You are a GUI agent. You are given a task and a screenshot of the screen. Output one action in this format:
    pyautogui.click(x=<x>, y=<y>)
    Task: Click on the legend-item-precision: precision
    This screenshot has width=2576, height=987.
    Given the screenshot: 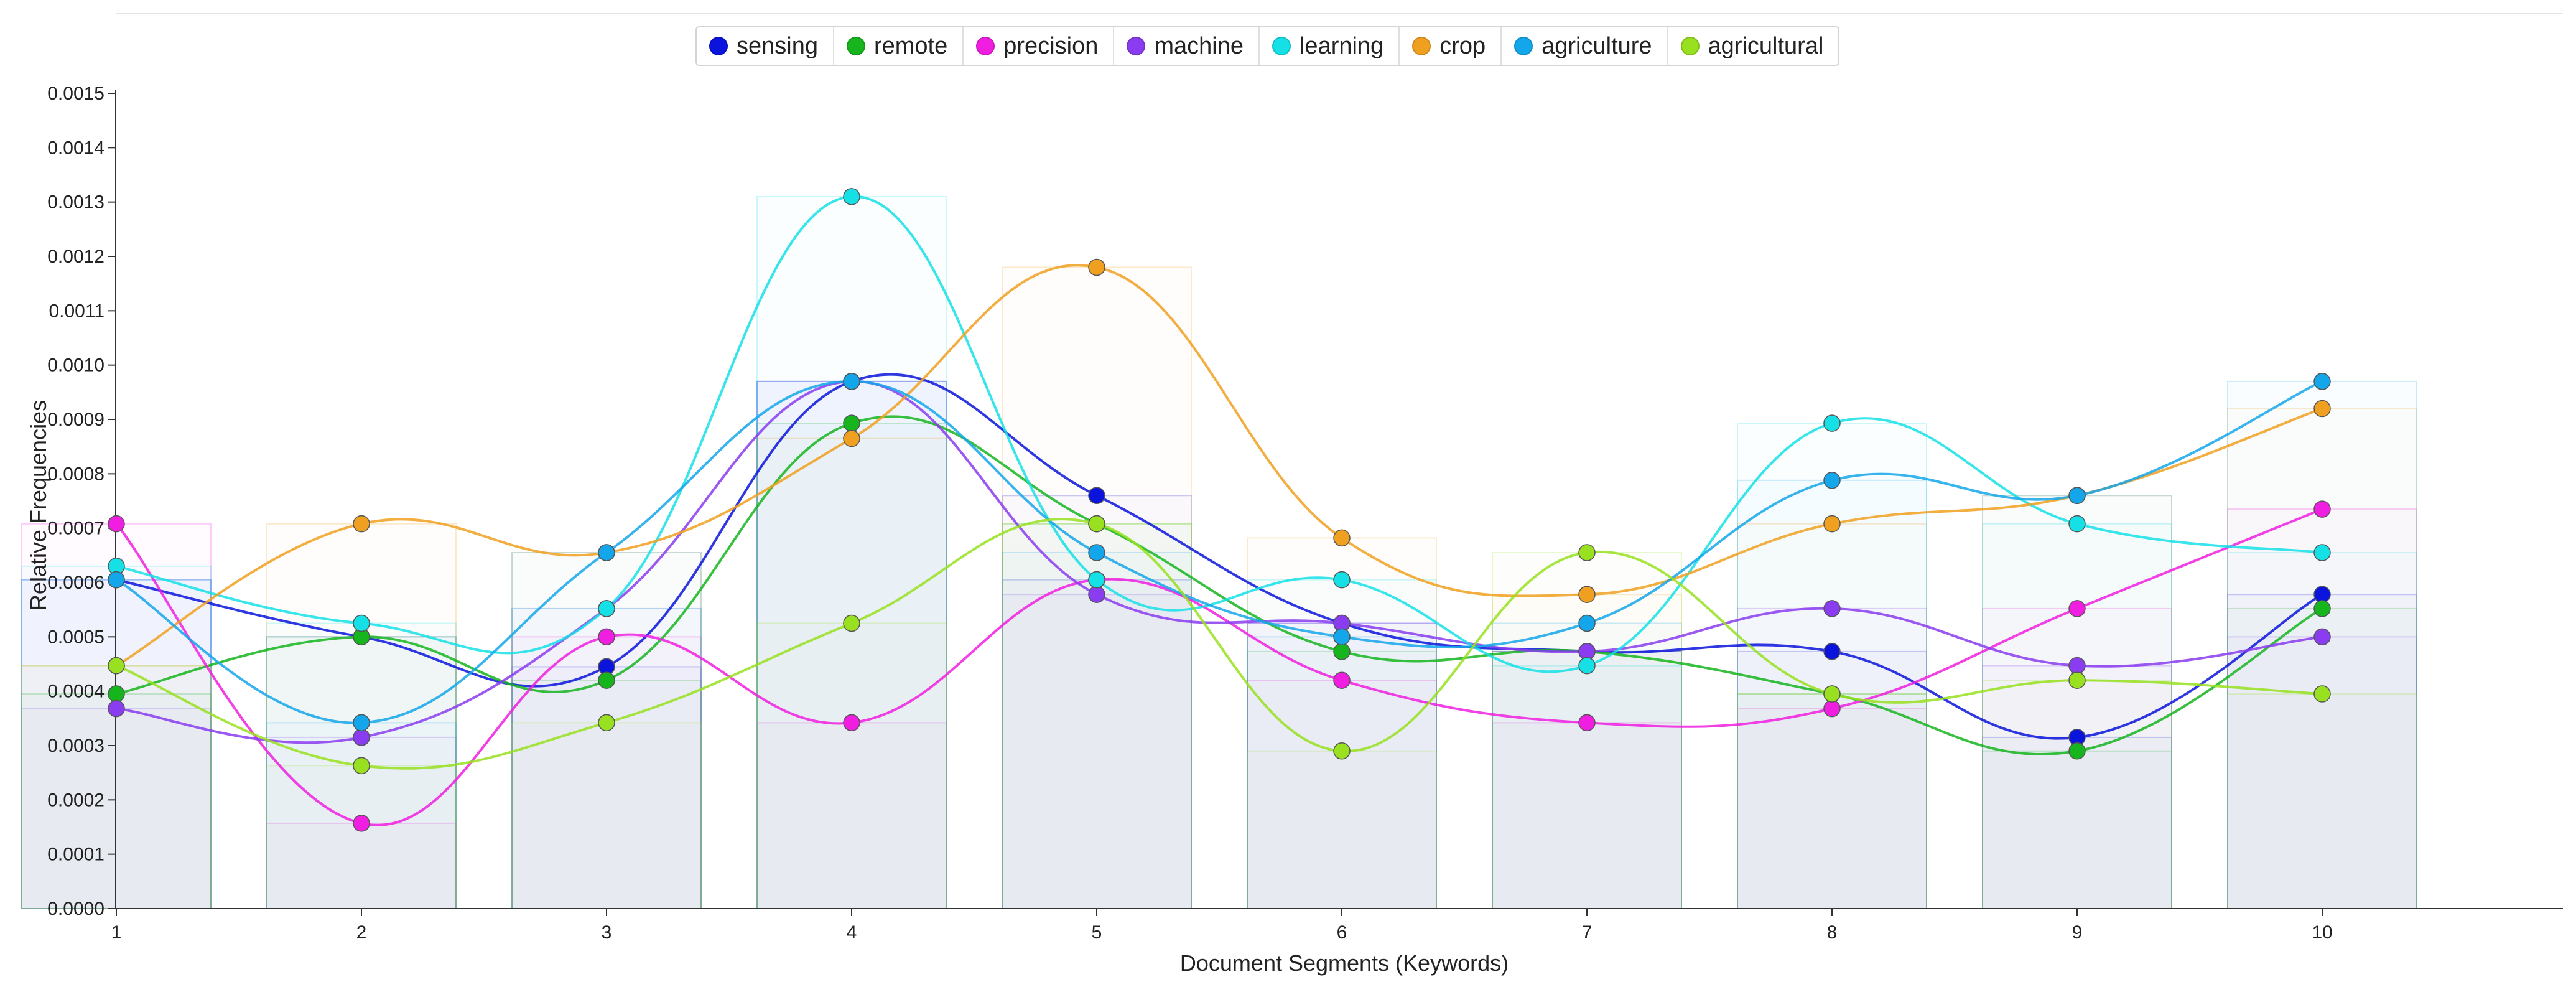 What is the action you would take?
    pyautogui.click(x=1039, y=46)
    